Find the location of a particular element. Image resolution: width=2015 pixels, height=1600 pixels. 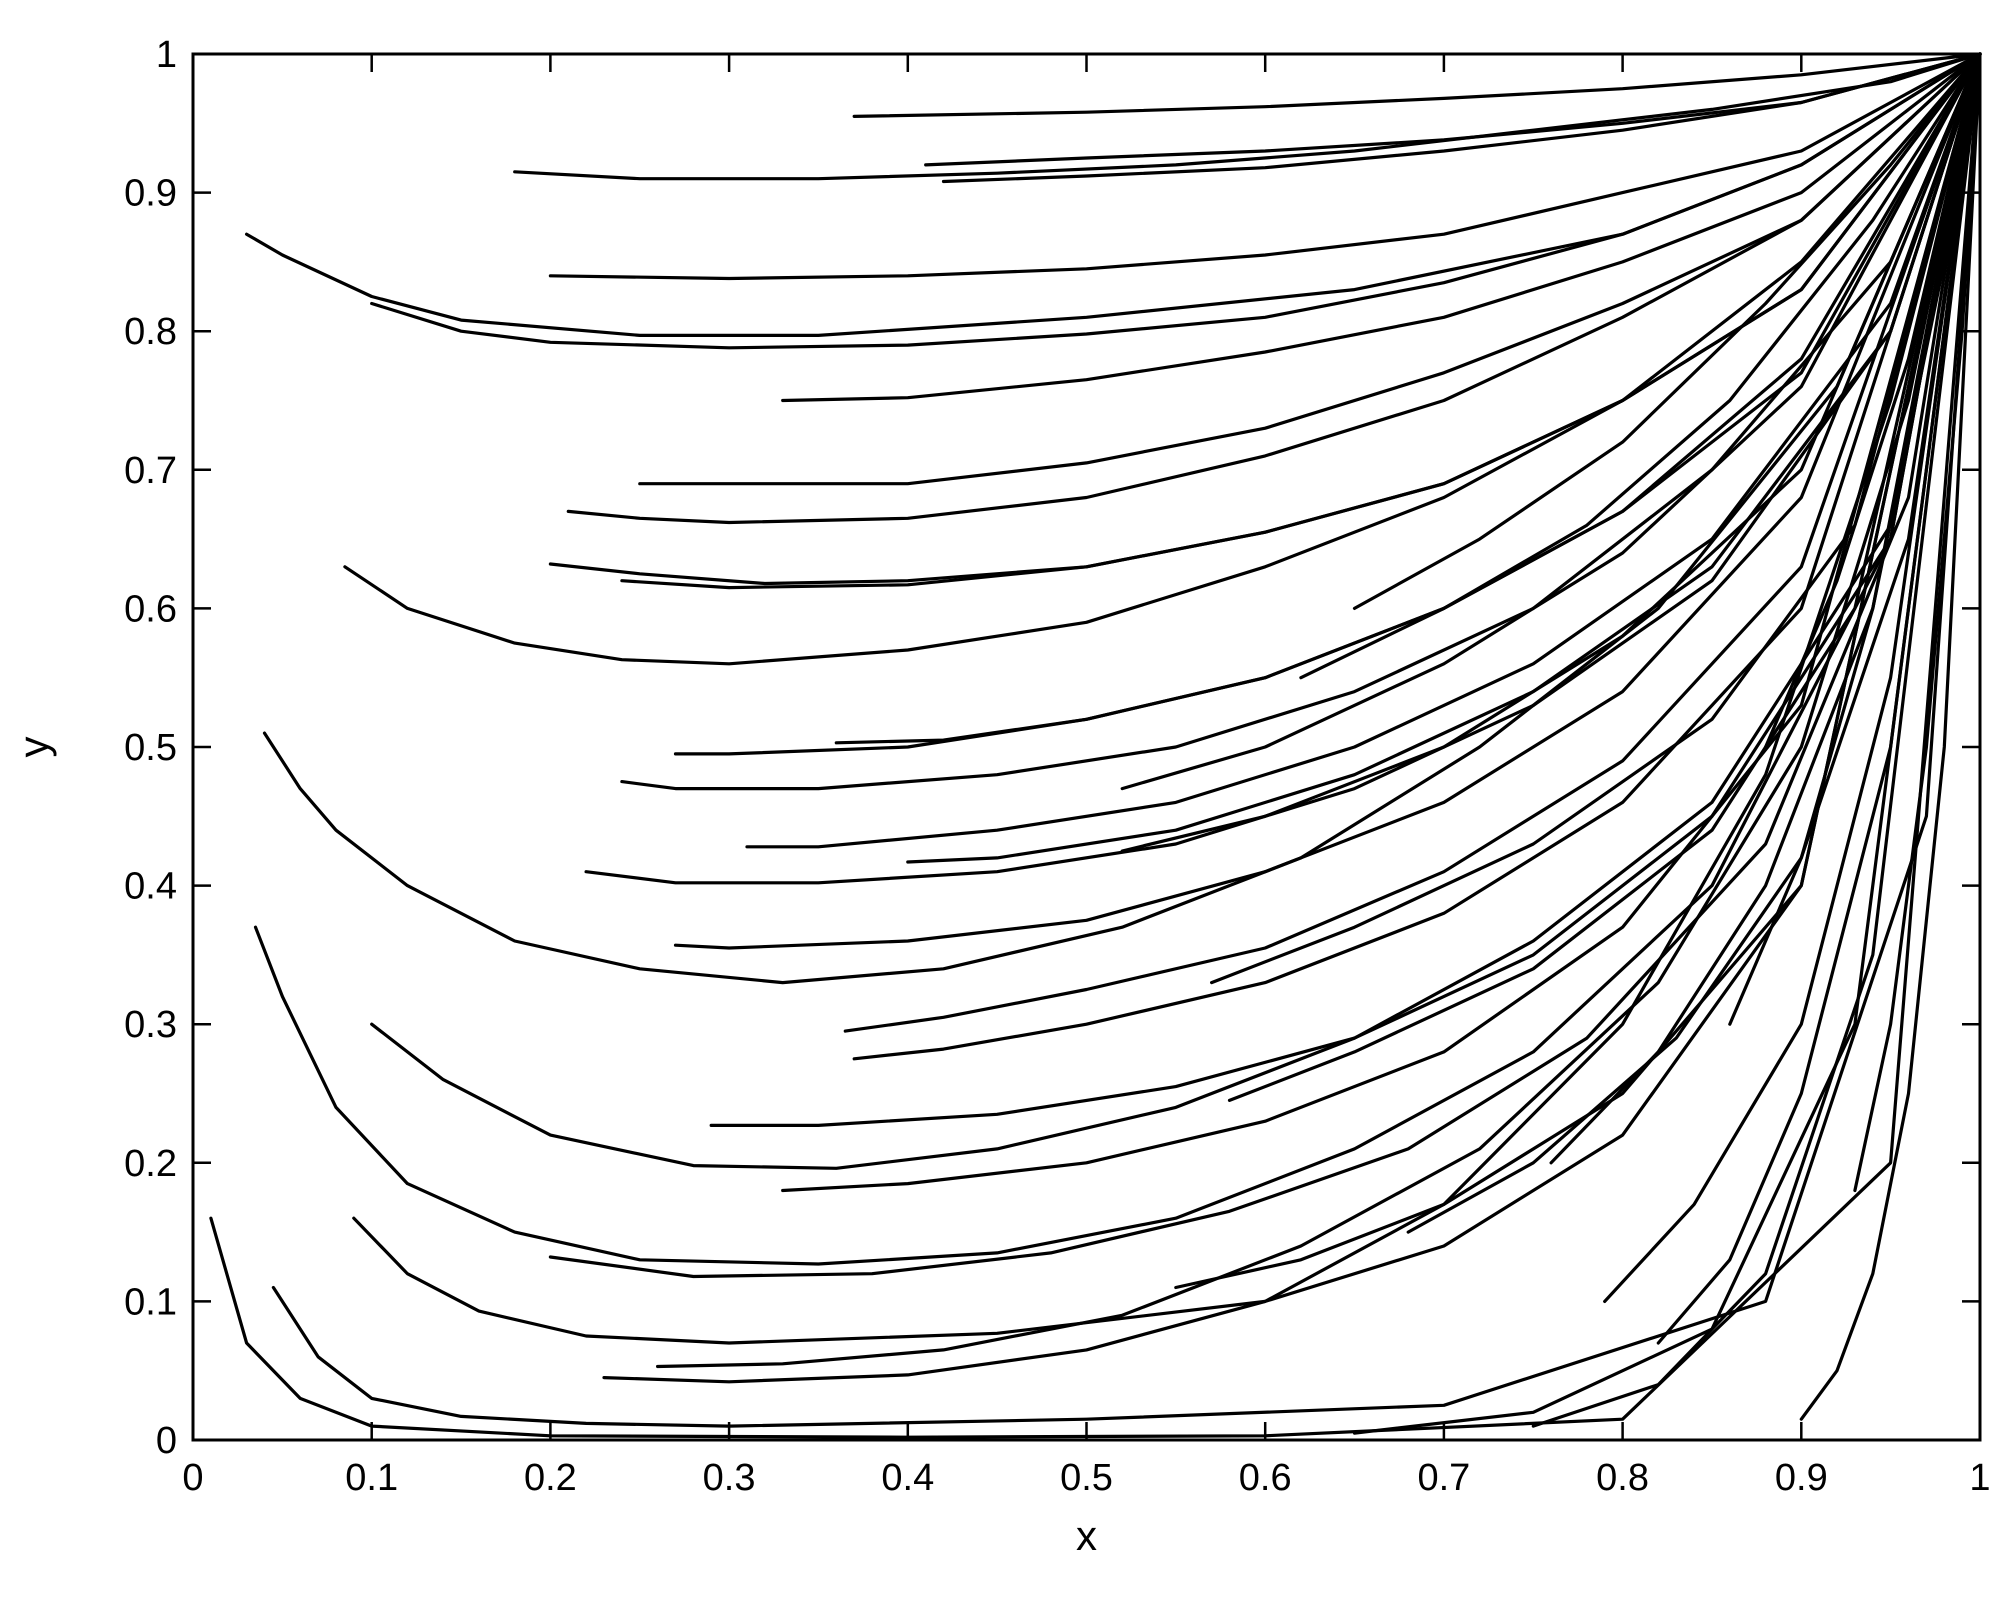

y-tick-label: 0.8 is located at coordinates (150, 332).